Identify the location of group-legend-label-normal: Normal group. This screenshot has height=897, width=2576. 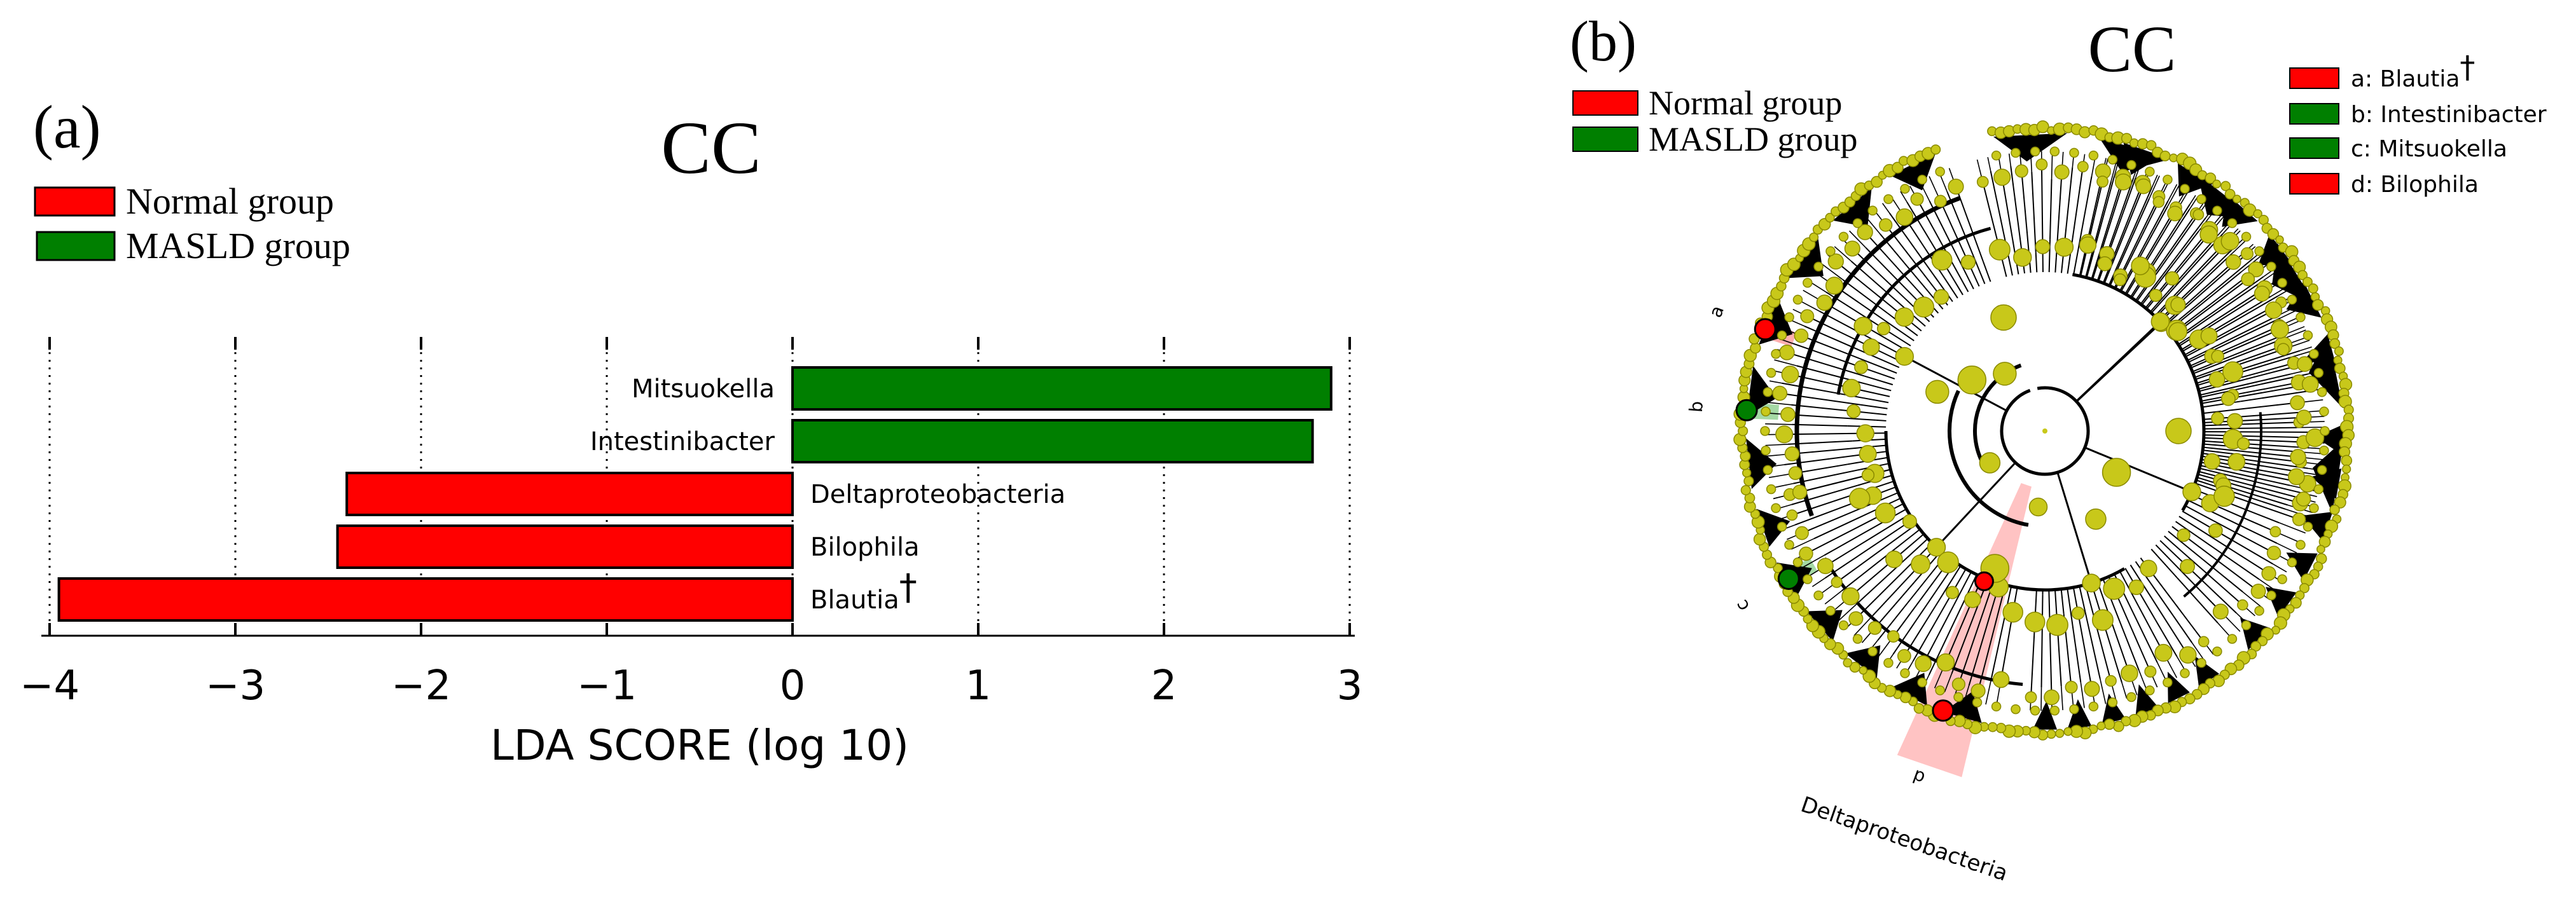
(1745, 103).